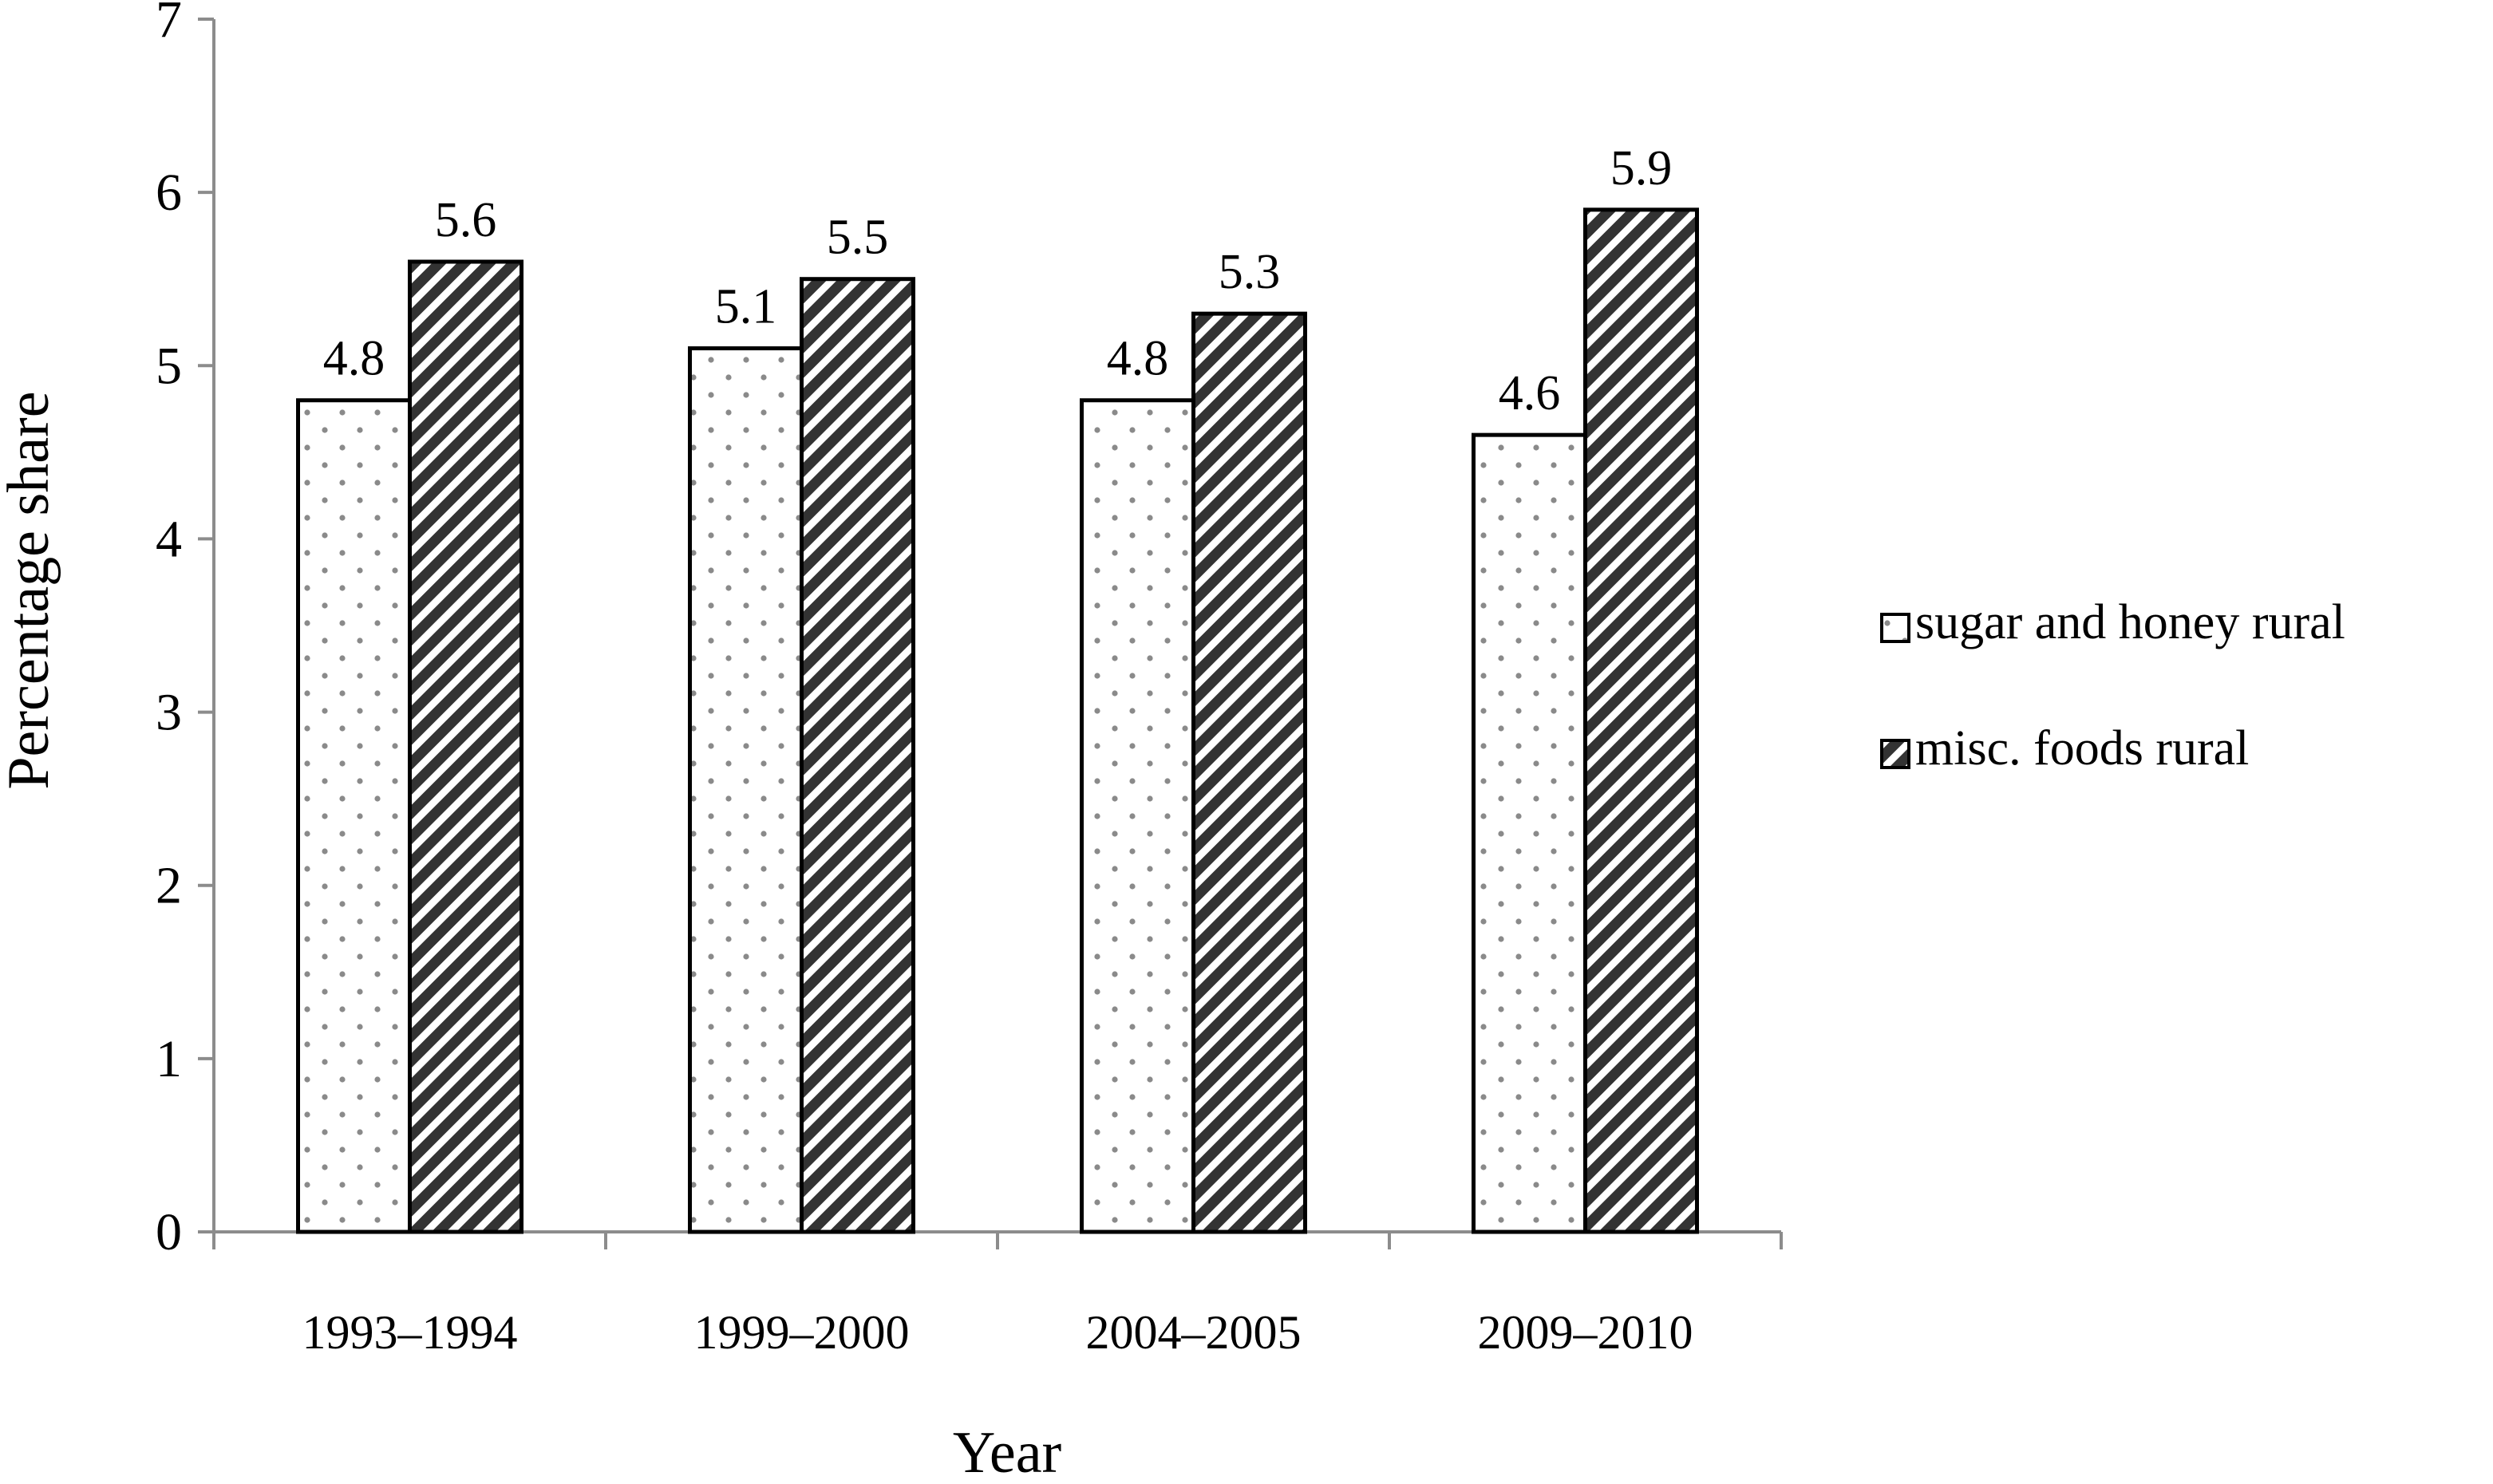 The width and height of the screenshot is (2493, 1484). What do you see at coordinates (1007, 1450) in the screenshot?
I see `x-axis-title: Year` at bounding box center [1007, 1450].